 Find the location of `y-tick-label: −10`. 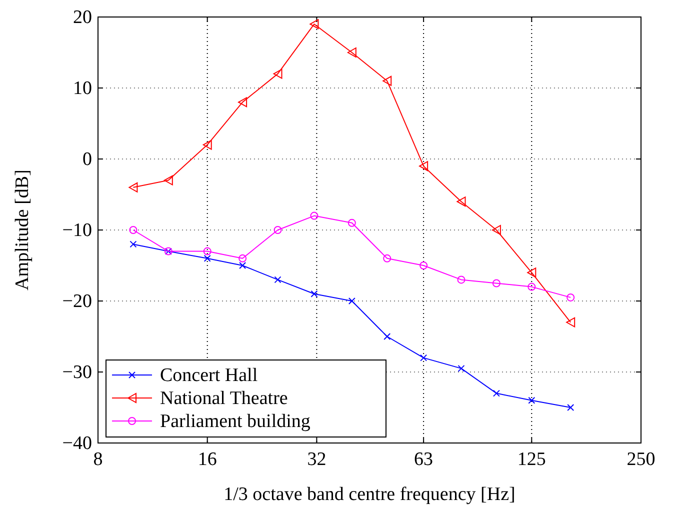

y-tick-label: −10 is located at coordinates (77, 230).